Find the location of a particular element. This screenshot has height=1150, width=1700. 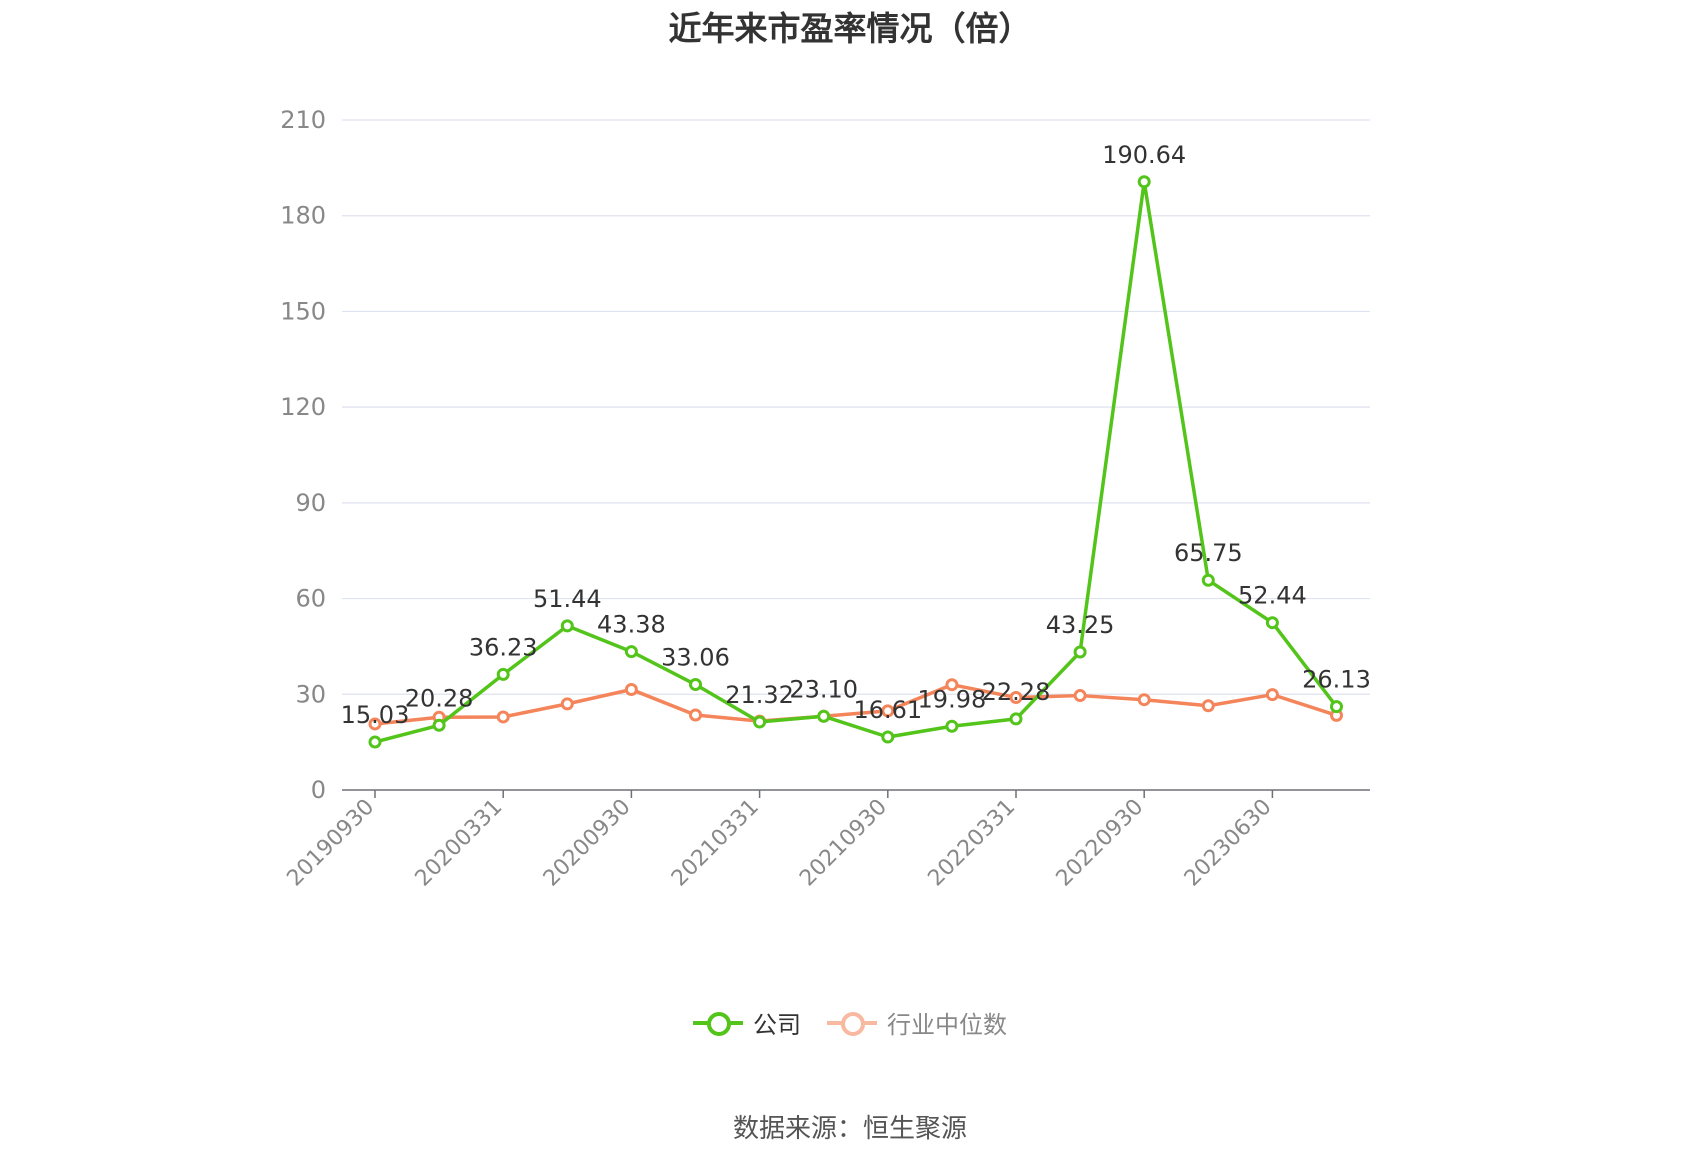

legend-item-industry: 行业中位数 is located at coordinates (917, 1022).